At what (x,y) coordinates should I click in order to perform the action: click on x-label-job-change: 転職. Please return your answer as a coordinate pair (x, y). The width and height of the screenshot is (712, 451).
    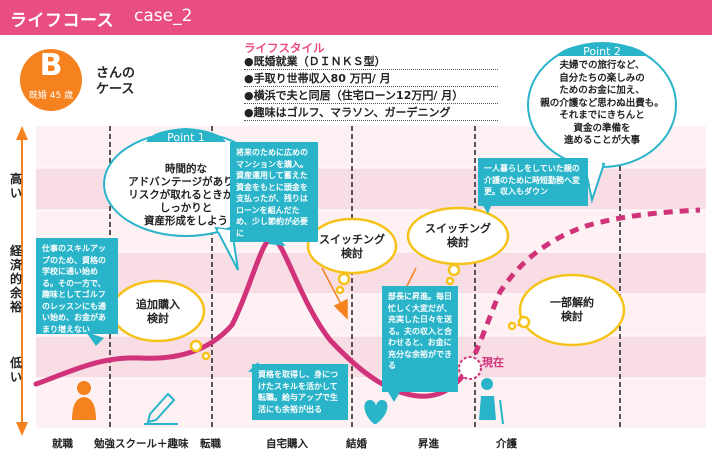
    Looking at the image, I should click on (210, 444).